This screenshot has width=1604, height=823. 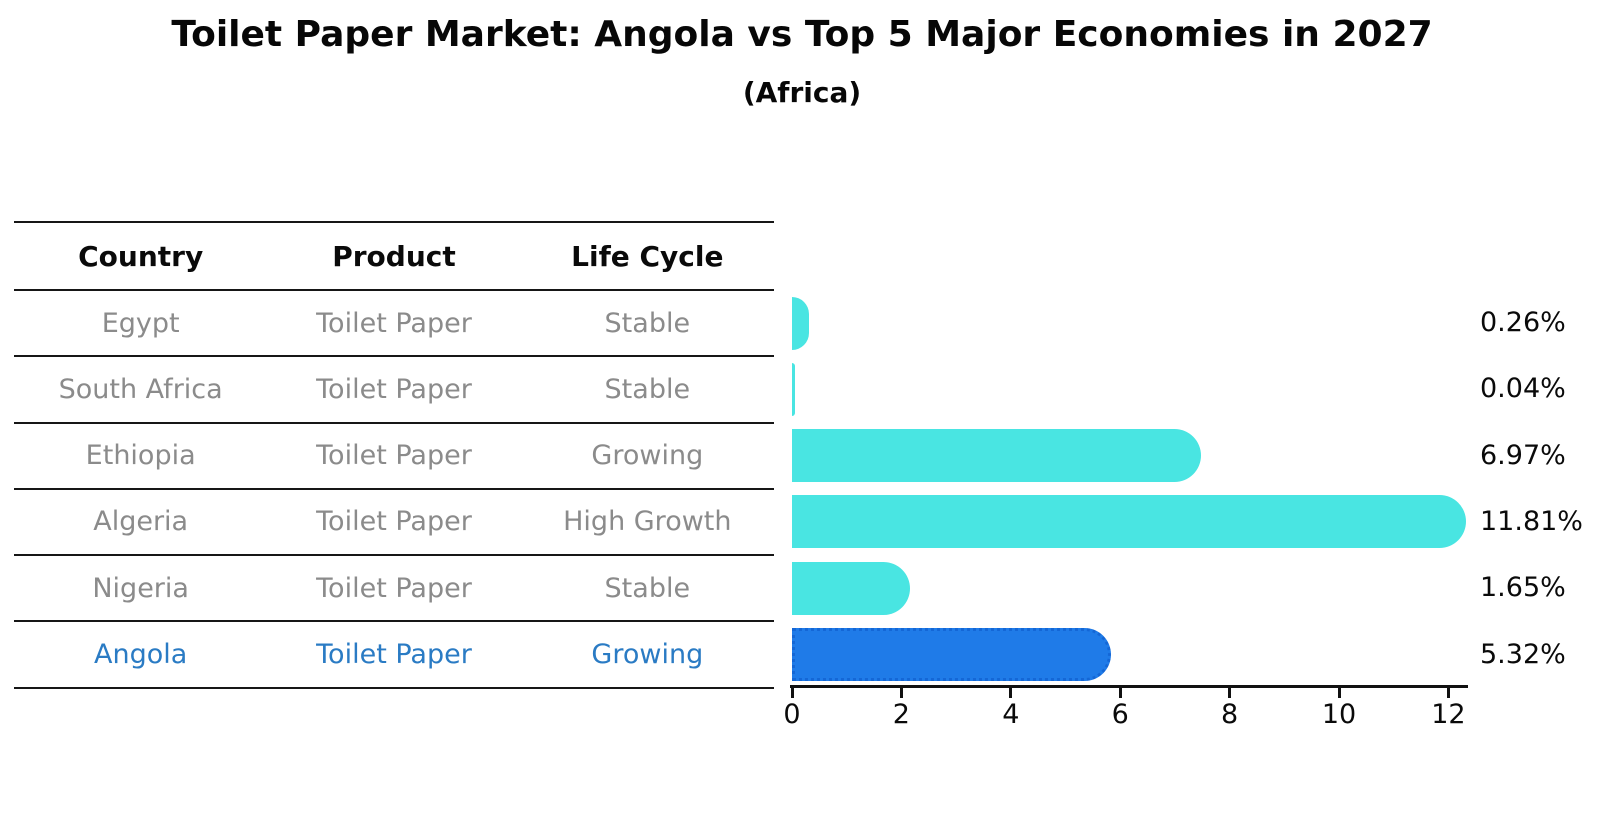 What do you see at coordinates (792, 714) in the screenshot?
I see `x-tick-label: 0` at bounding box center [792, 714].